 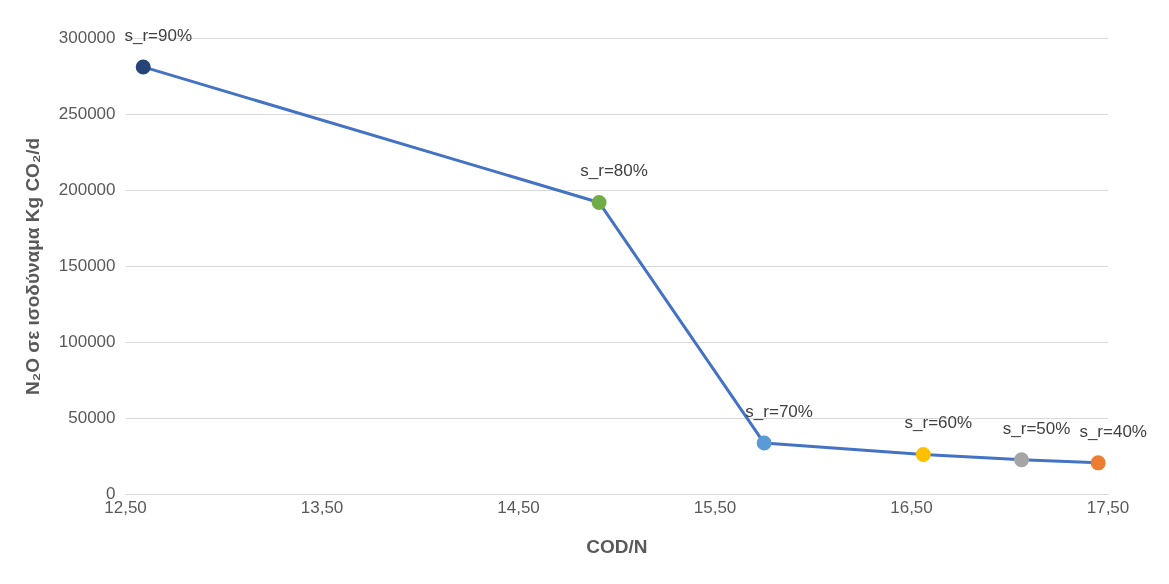 What do you see at coordinates (87, 266) in the screenshot?
I see `y-tick-label: 150000` at bounding box center [87, 266].